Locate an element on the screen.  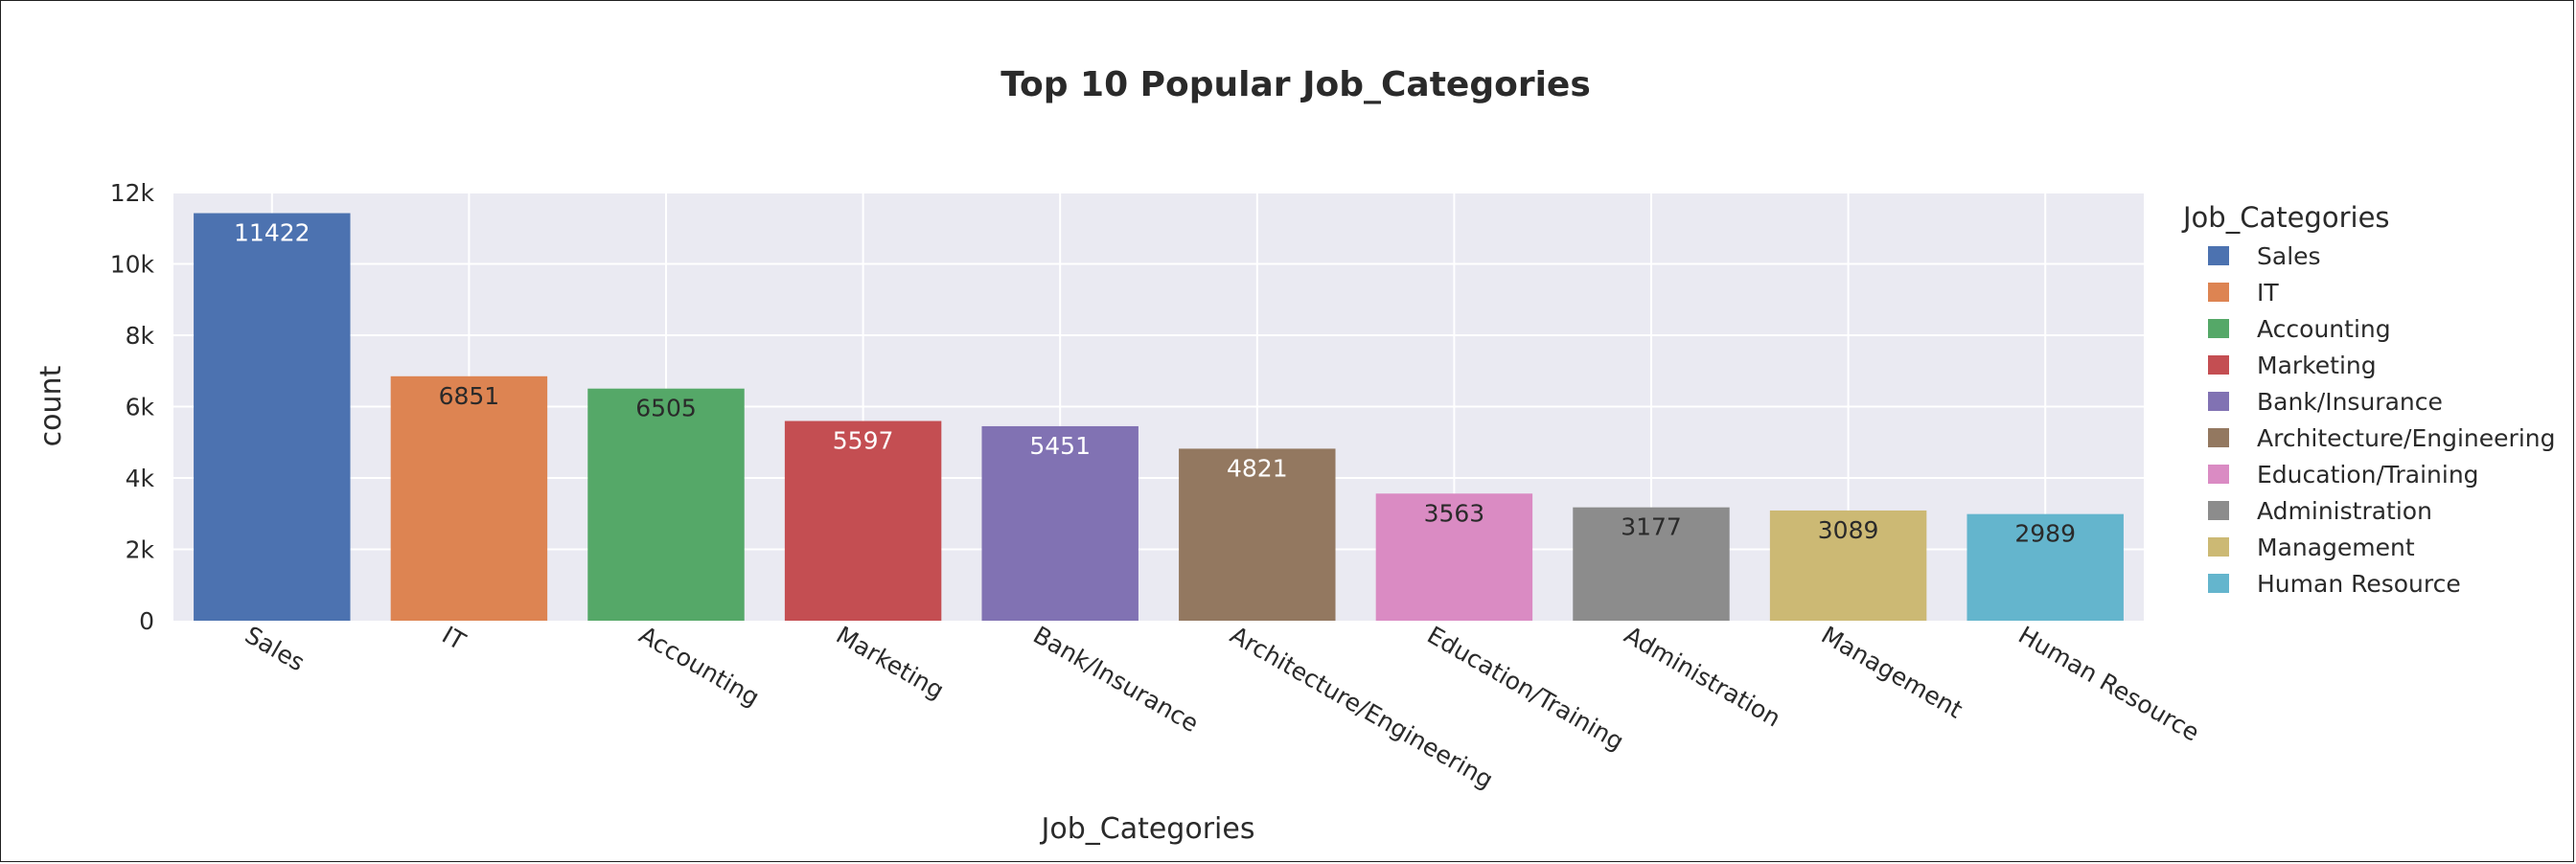
bar-accounting is located at coordinates (666, 504).